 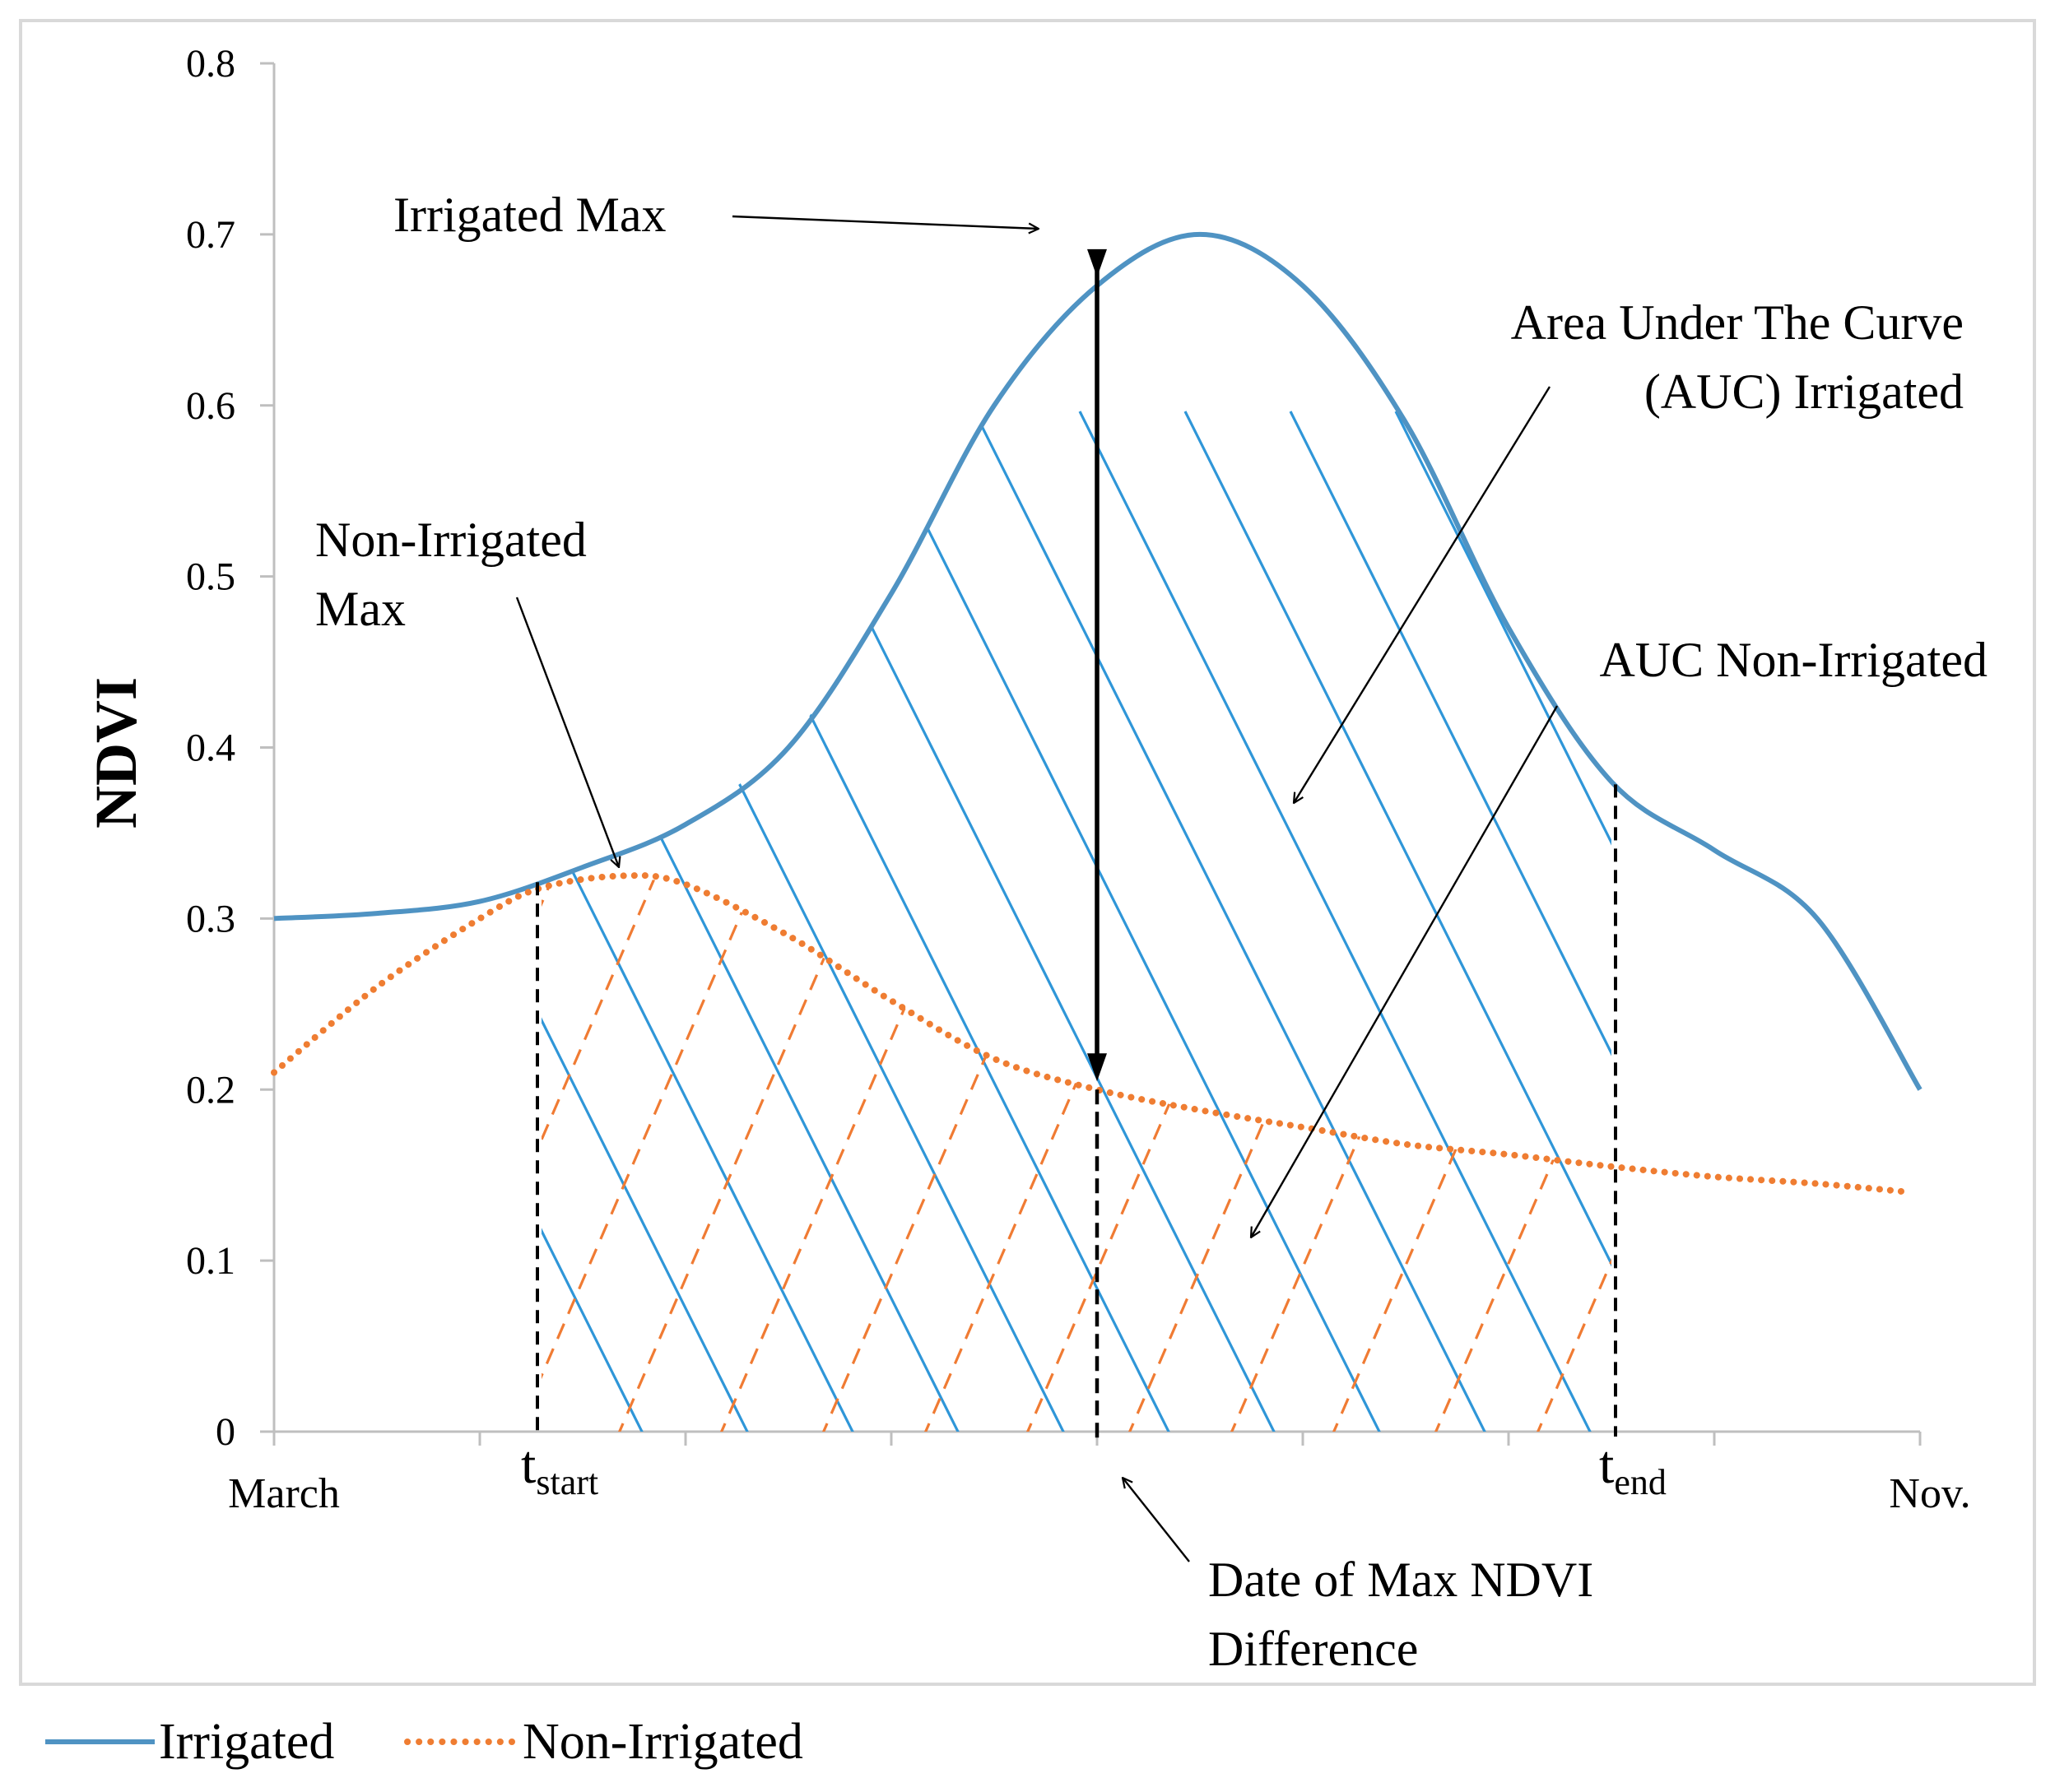 What do you see at coordinates (360, 609) in the screenshot?
I see `annotation-non-irrigated-max-line-2: Max` at bounding box center [360, 609].